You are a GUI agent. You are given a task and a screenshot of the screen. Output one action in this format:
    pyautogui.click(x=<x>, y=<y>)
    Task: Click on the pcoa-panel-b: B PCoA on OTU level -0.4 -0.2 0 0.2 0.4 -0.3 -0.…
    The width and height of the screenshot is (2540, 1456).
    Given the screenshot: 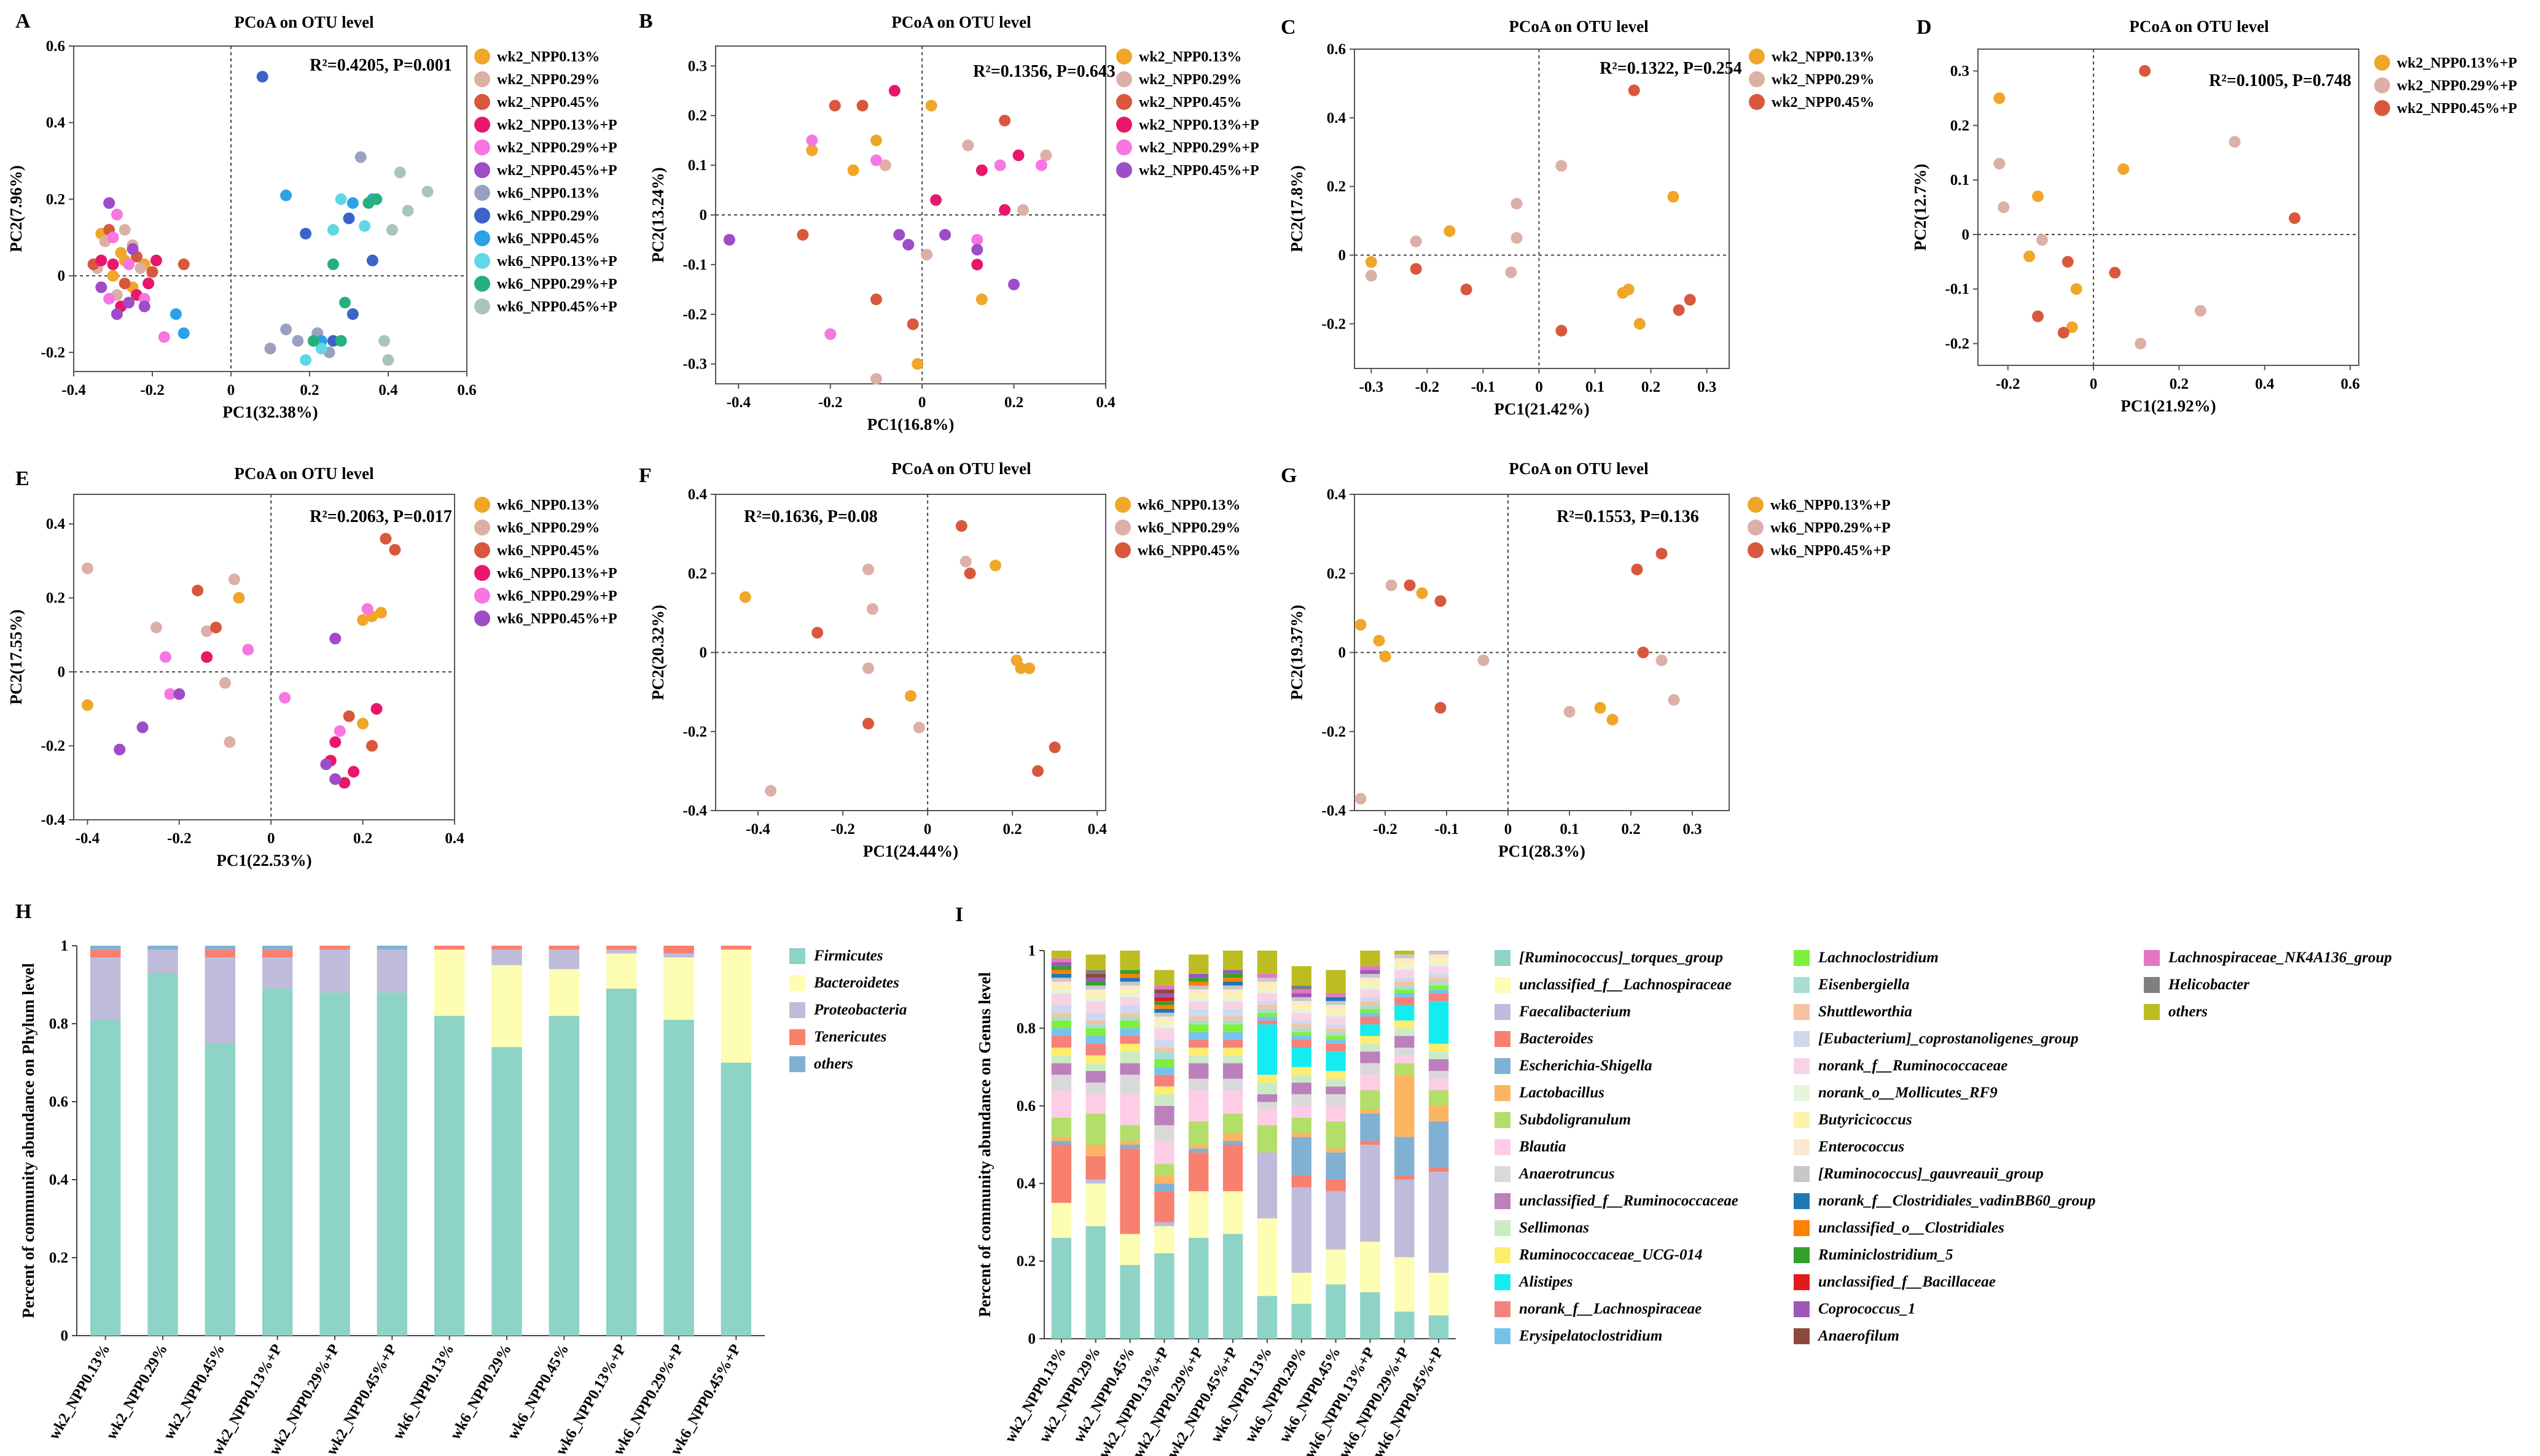 What is the action you would take?
    pyautogui.click(x=949, y=222)
    